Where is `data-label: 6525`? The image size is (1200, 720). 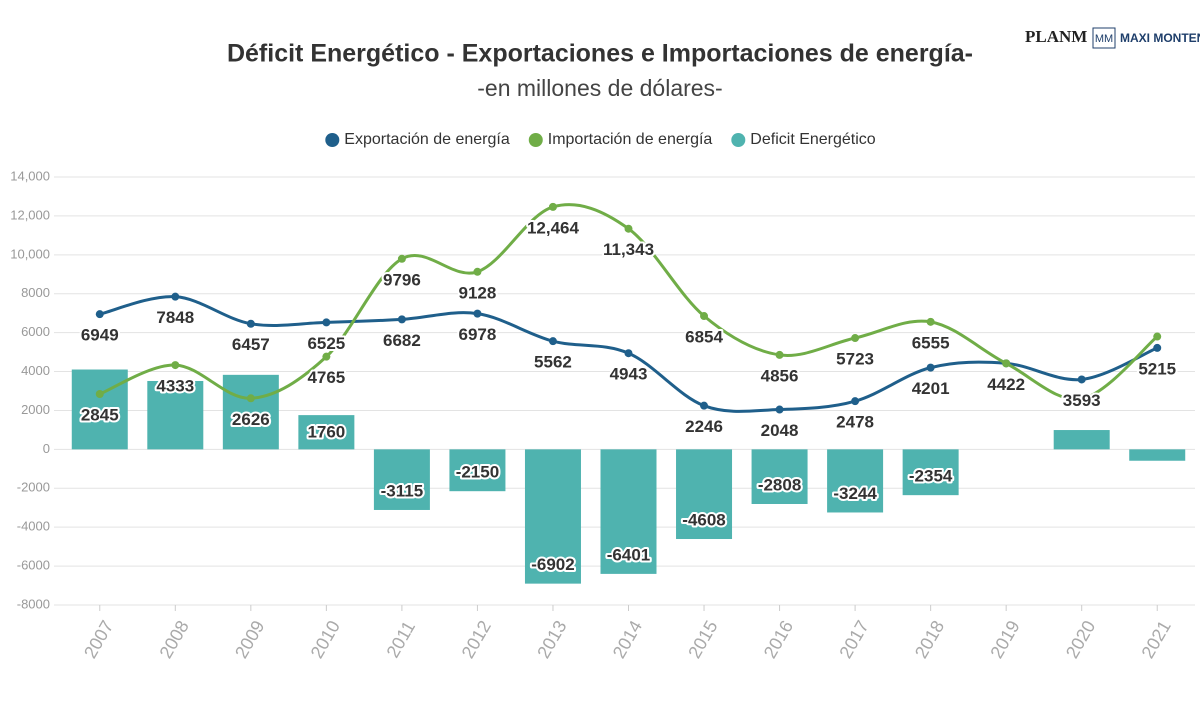 data-label: 6525 is located at coordinates (326, 343).